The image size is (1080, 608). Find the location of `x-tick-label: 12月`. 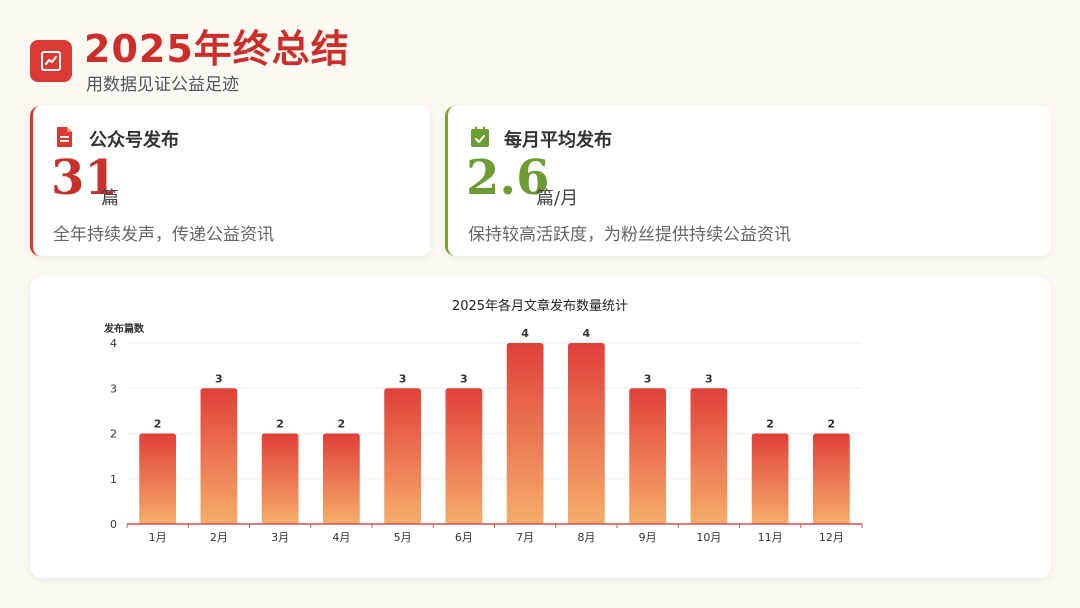

x-tick-label: 12月 is located at coordinates (831, 537).